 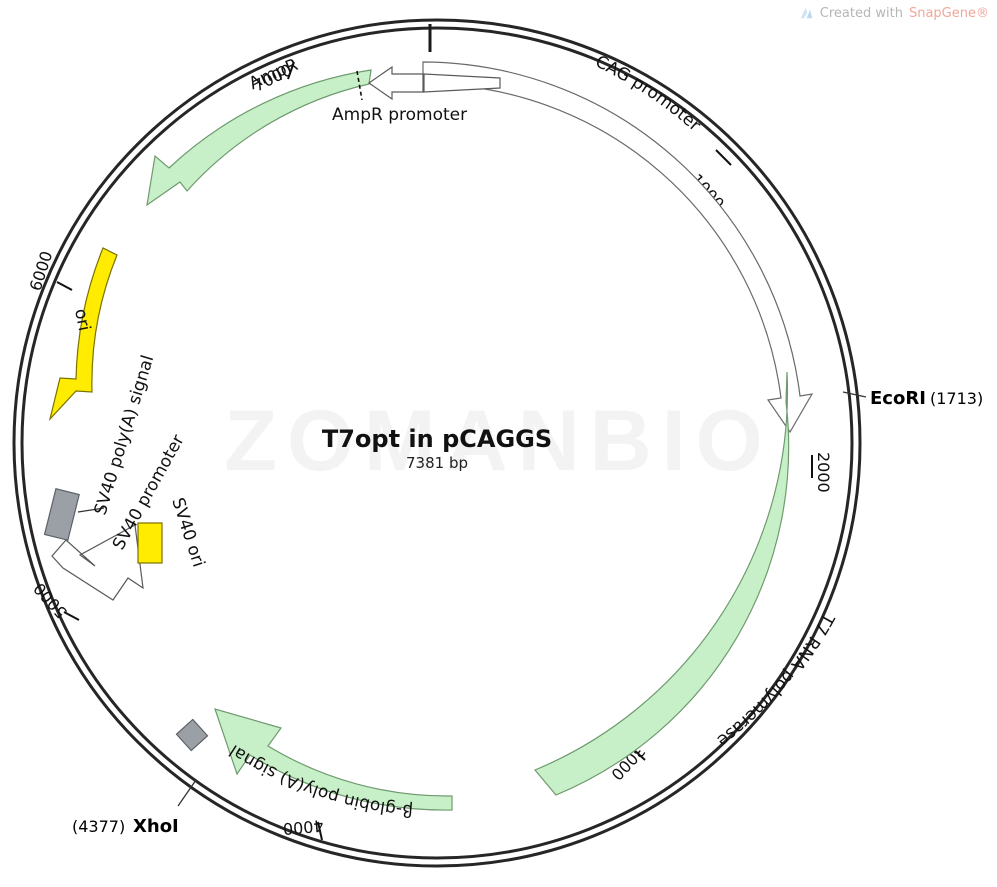 I want to click on ruler-tick-4000: 4000, so click(x=303, y=828).